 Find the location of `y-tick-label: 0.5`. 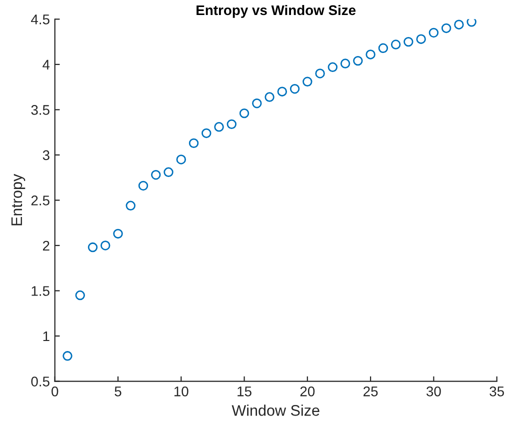

y-tick-label: 0.5 is located at coordinates (40, 381).